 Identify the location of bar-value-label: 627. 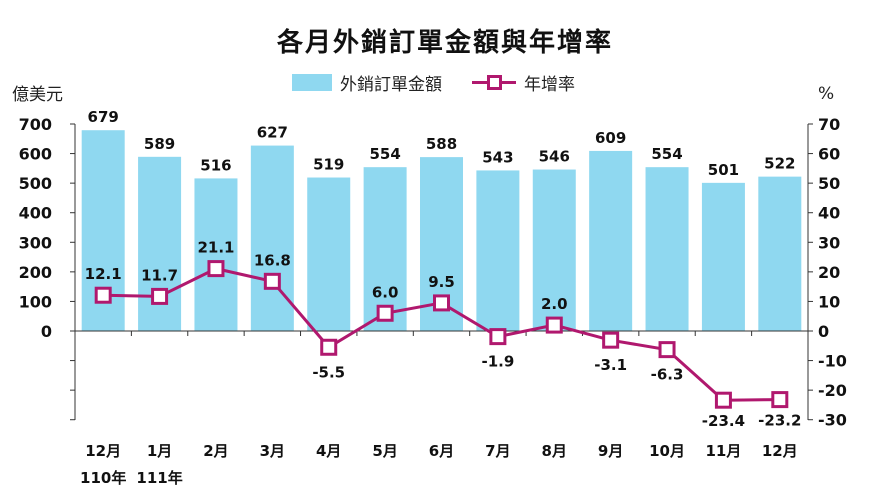
(272, 133).